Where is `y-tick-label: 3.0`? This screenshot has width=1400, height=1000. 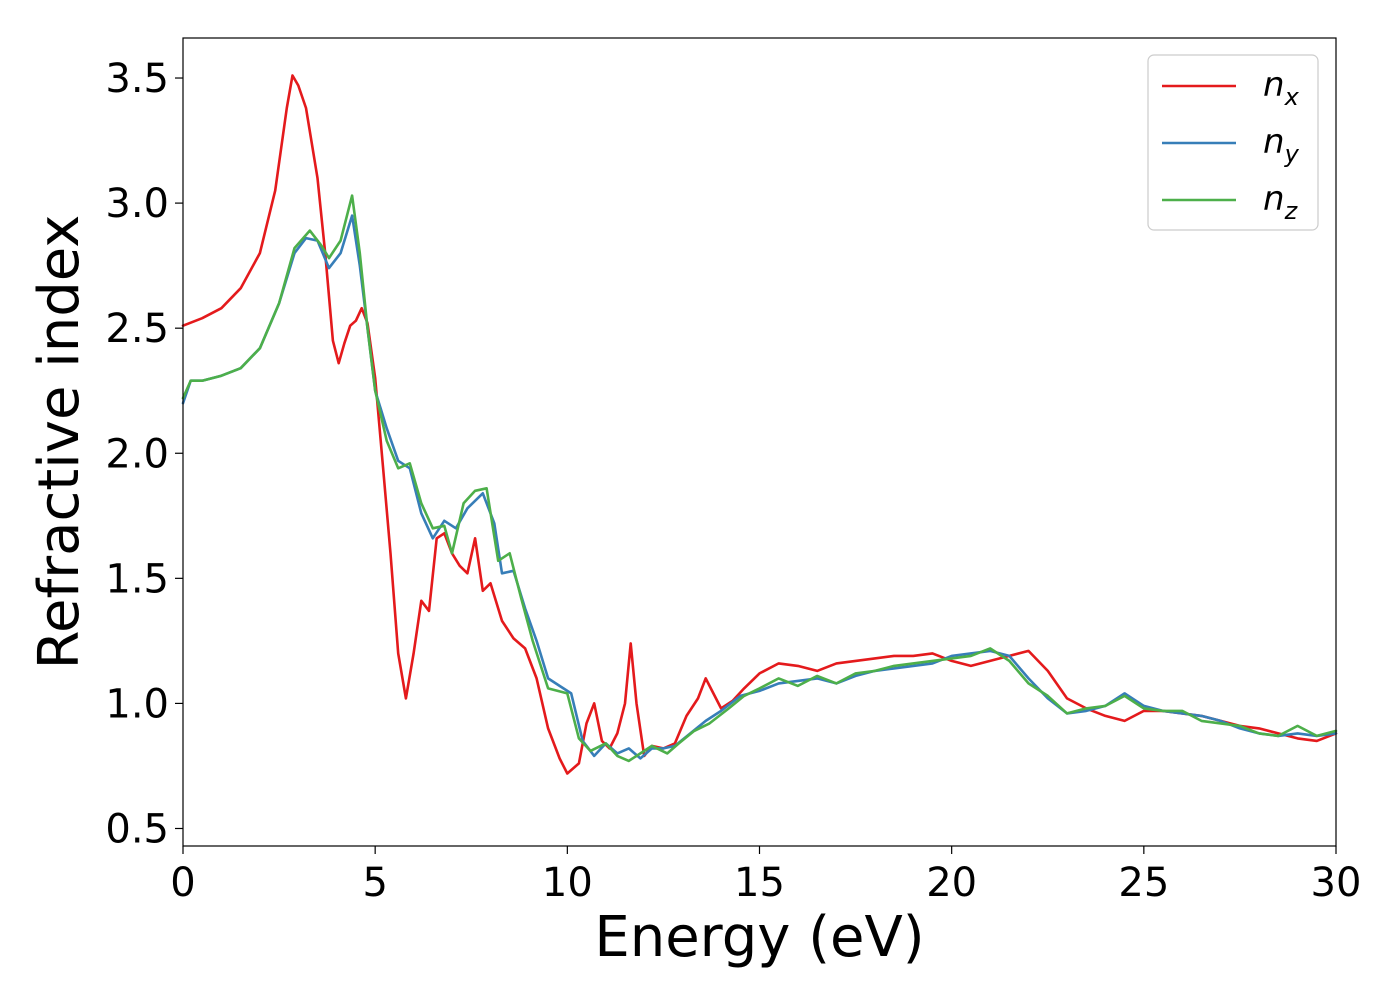
y-tick-label: 3.0 is located at coordinates (137, 204).